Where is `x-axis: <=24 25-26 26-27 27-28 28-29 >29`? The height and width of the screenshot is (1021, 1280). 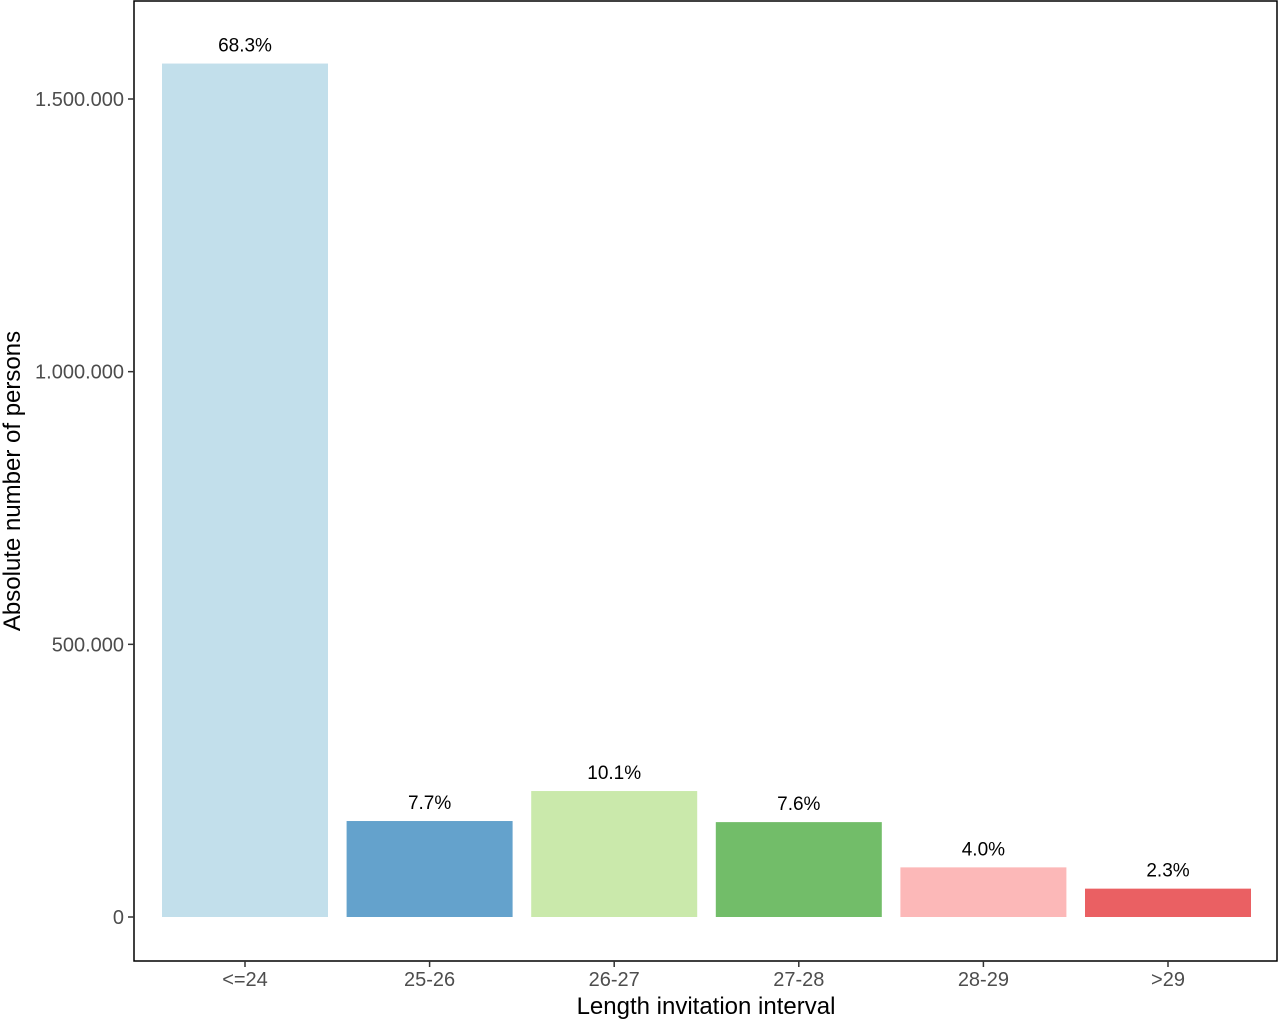
x-axis: <=24 25-26 26-27 27-28 28-29 >29 is located at coordinates (703, 976).